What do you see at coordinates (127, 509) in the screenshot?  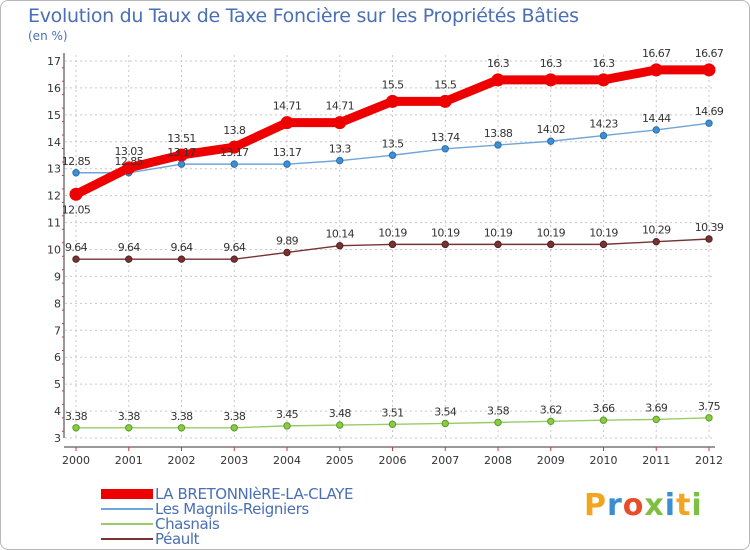 I see `legend-swatch-mag` at bounding box center [127, 509].